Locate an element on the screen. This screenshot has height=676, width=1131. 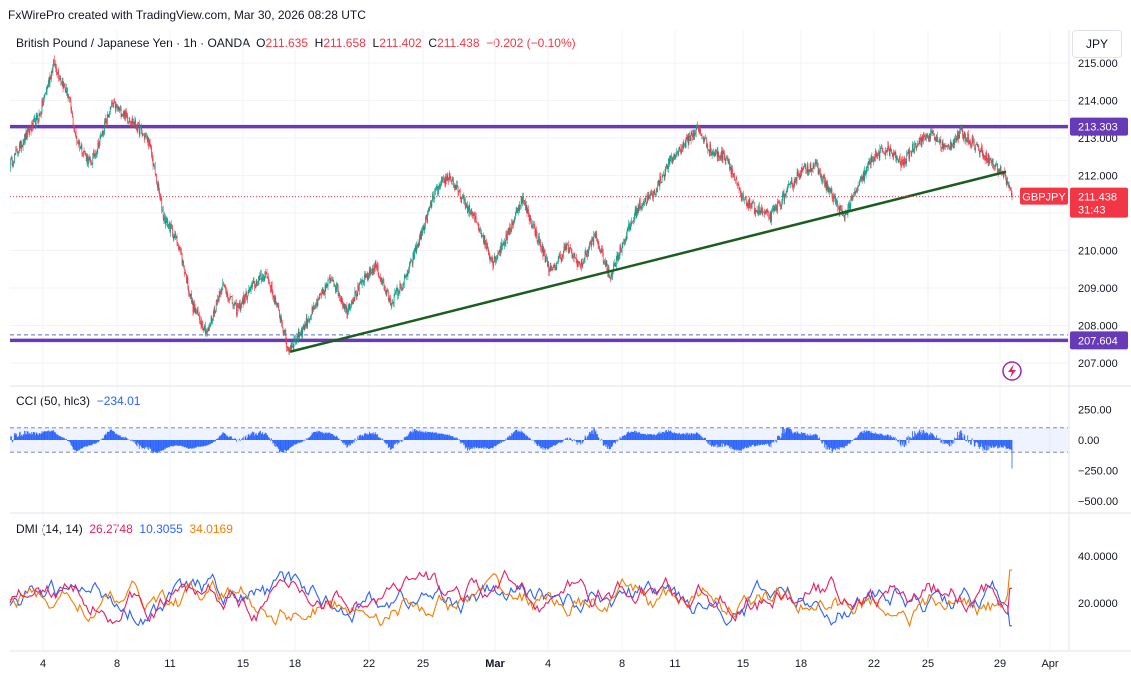
currency-button: JPY is located at coordinates (1097, 44).